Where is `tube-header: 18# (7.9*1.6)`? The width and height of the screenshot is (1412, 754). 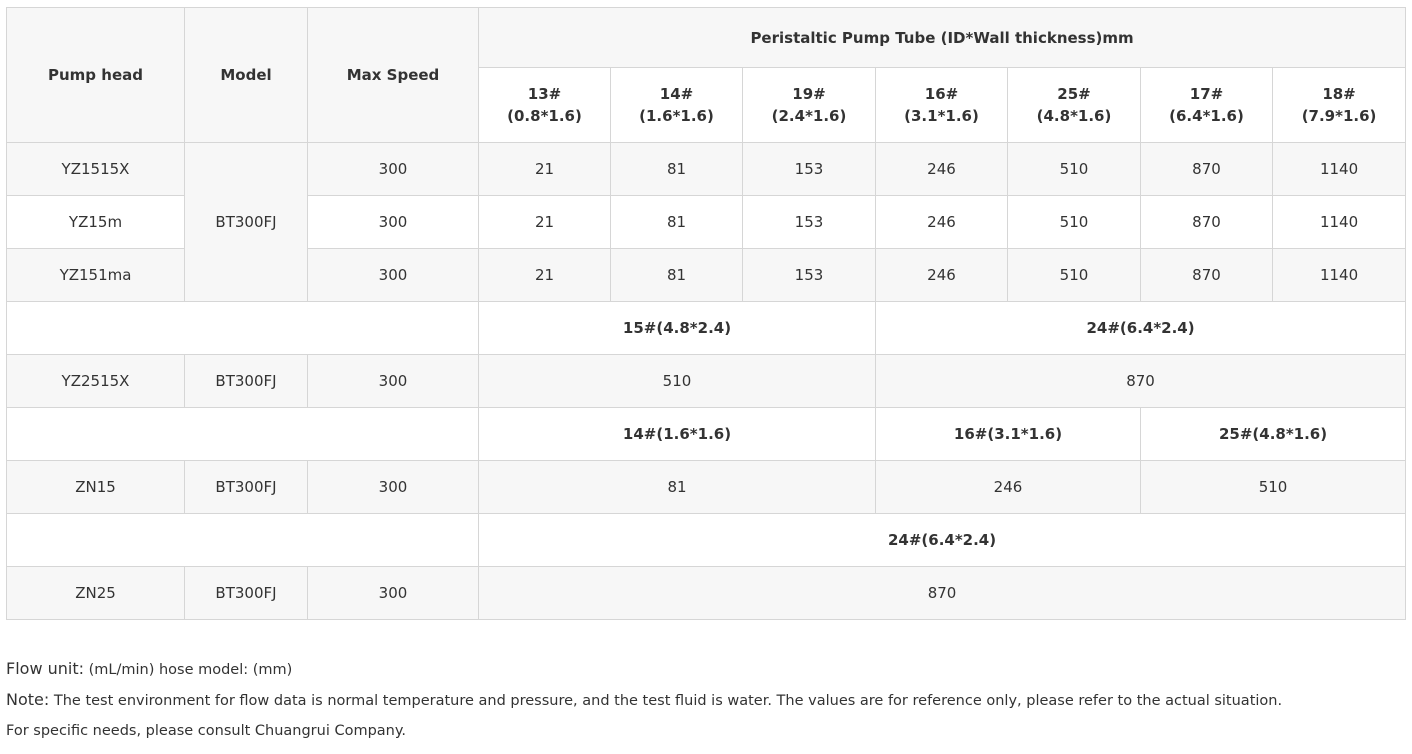 tube-header: 18# (7.9*1.6) is located at coordinates (1339, 105).